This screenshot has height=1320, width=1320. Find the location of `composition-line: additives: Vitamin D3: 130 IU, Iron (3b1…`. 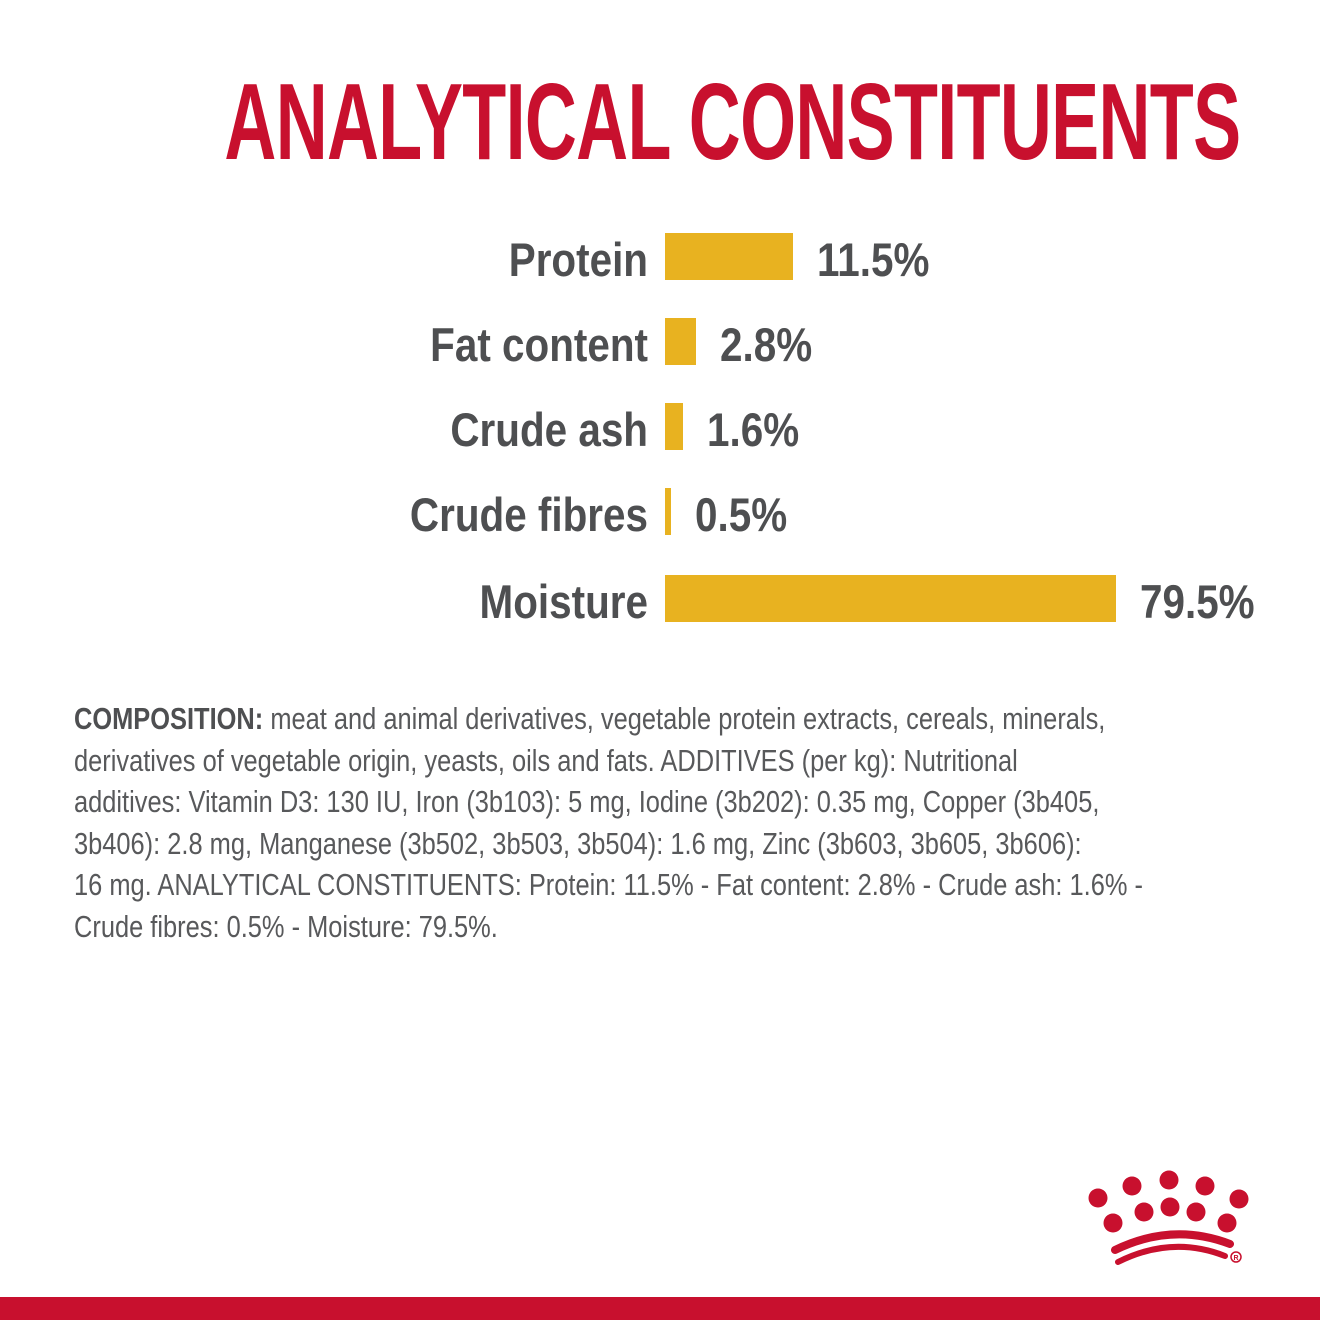

composition-line: additives: Vitamin D3: 130 IU, Iron (3b1… is located at coordinates (587, 801).